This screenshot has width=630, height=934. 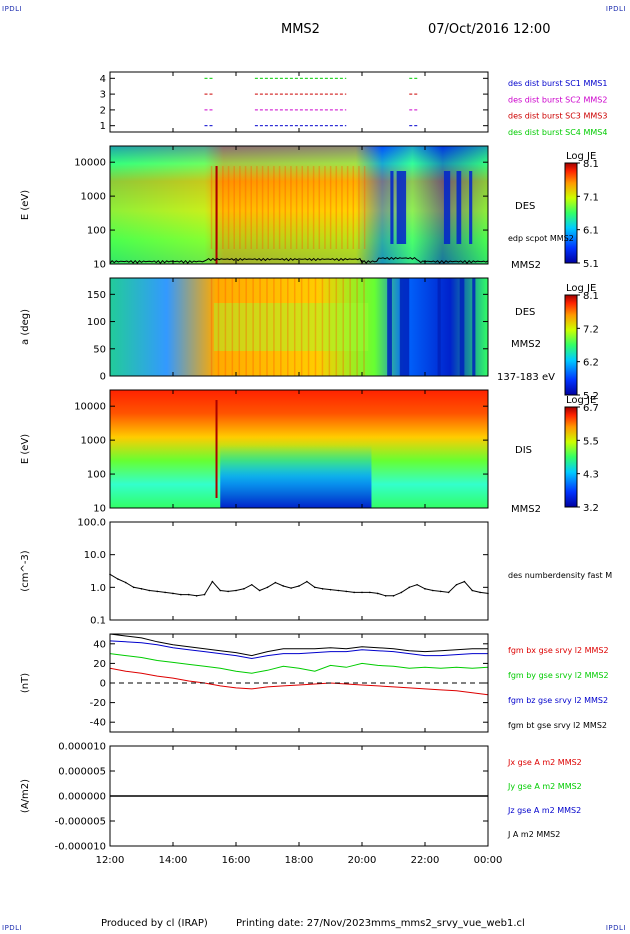 What do you see at coordinates (96, 322) in the screenshot?
I see `des-pitch-y-tick-label: 100` at bounding box center [96, 322].